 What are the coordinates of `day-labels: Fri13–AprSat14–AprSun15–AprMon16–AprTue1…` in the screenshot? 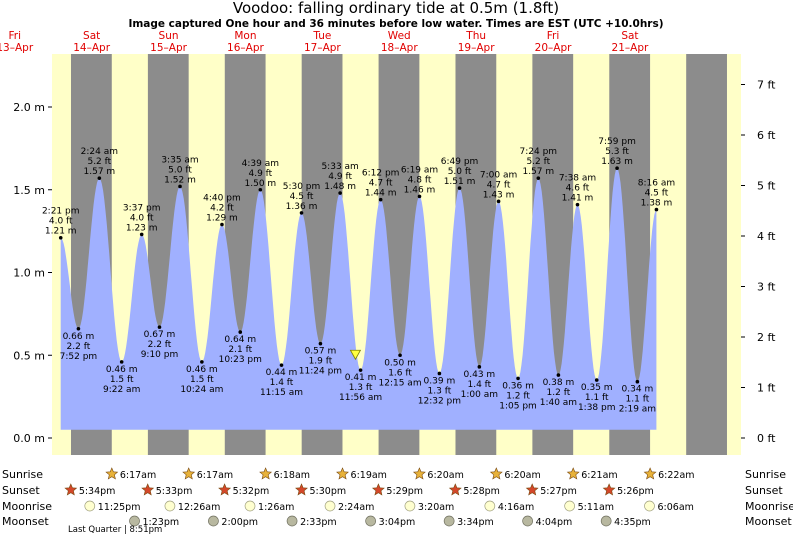 It's located at (324, 42).